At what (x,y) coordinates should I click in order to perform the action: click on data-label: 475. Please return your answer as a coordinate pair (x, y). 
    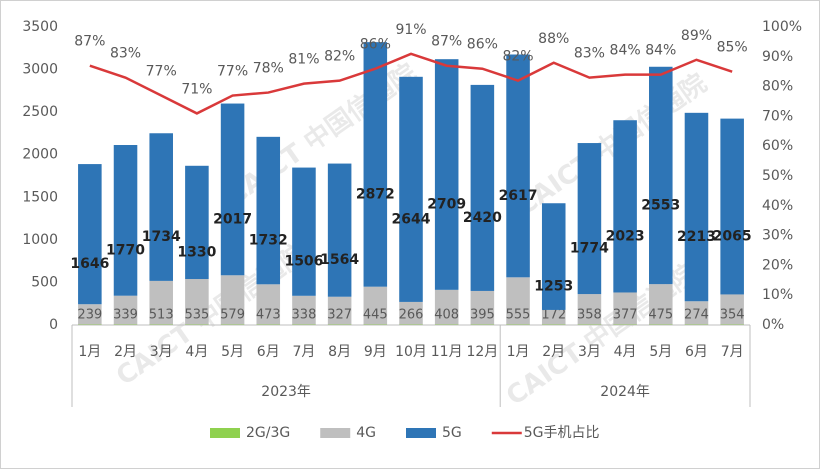
    Looking at the image, I should click on (660, 315).